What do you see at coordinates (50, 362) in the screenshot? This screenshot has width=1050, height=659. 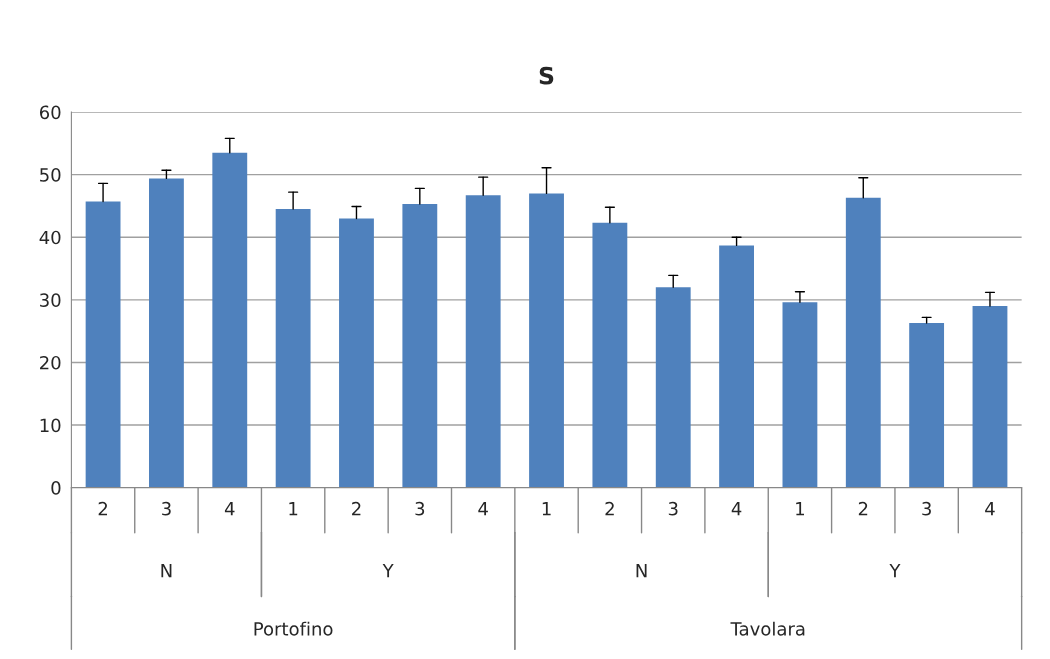 I see `y-tick-label: 20` at bounding box center [50, 362].